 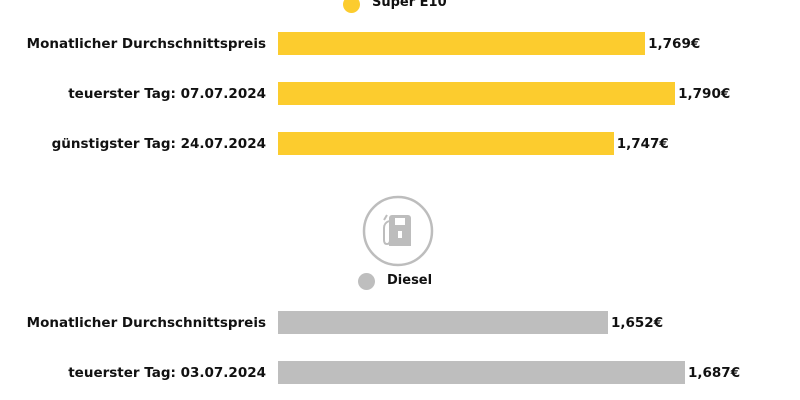 I want to click on e10-category-label: günstigster Tag: 24.07.2024, so click(x=158, y=144).